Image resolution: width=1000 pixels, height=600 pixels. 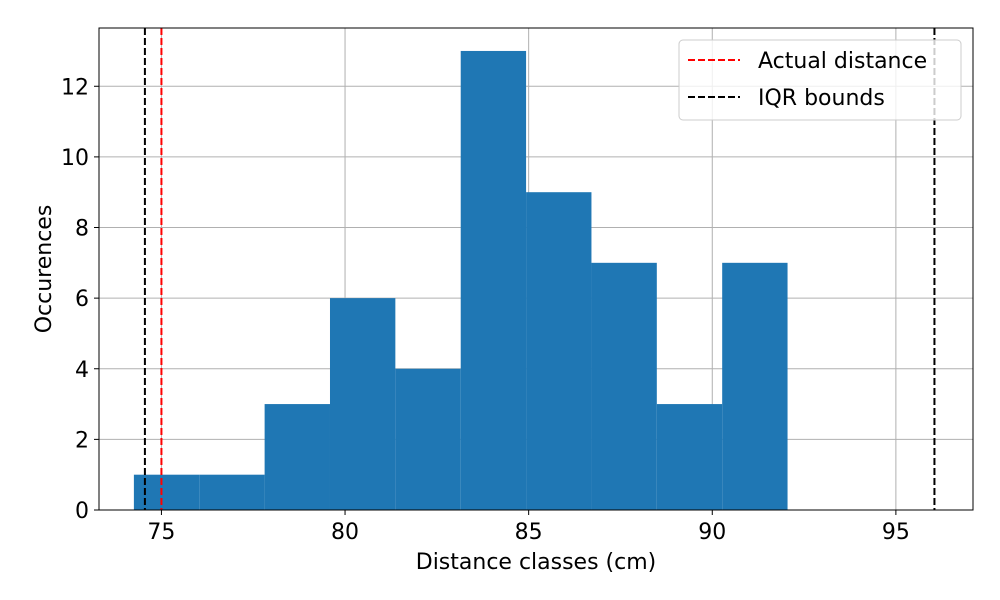 I want to click on x-axis-ticks: 75 80 85 90 95, so click(x=528, y=527).